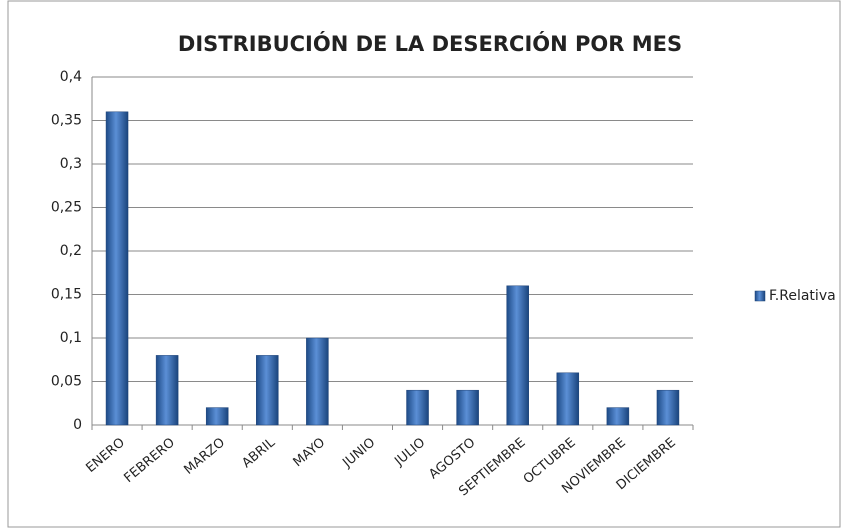 The width and height of the screenshot is (843, 529). Describe the element at coordinates (77, 425) in the screenshot. I see `y-tick-label: 0` at that location.